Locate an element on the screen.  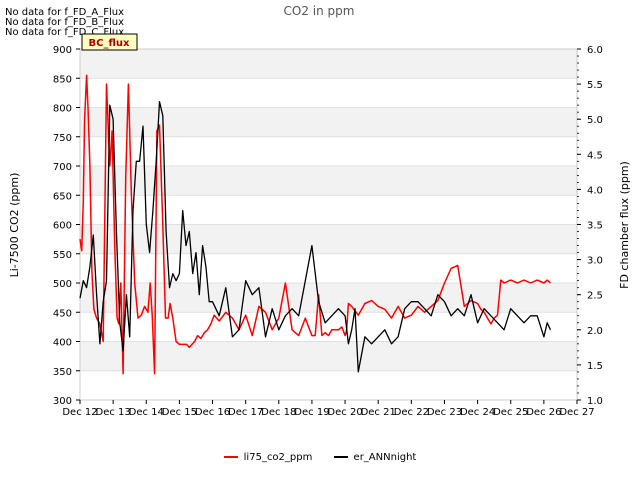
badge-label: BC_flux is located at coordinates (109, 43).